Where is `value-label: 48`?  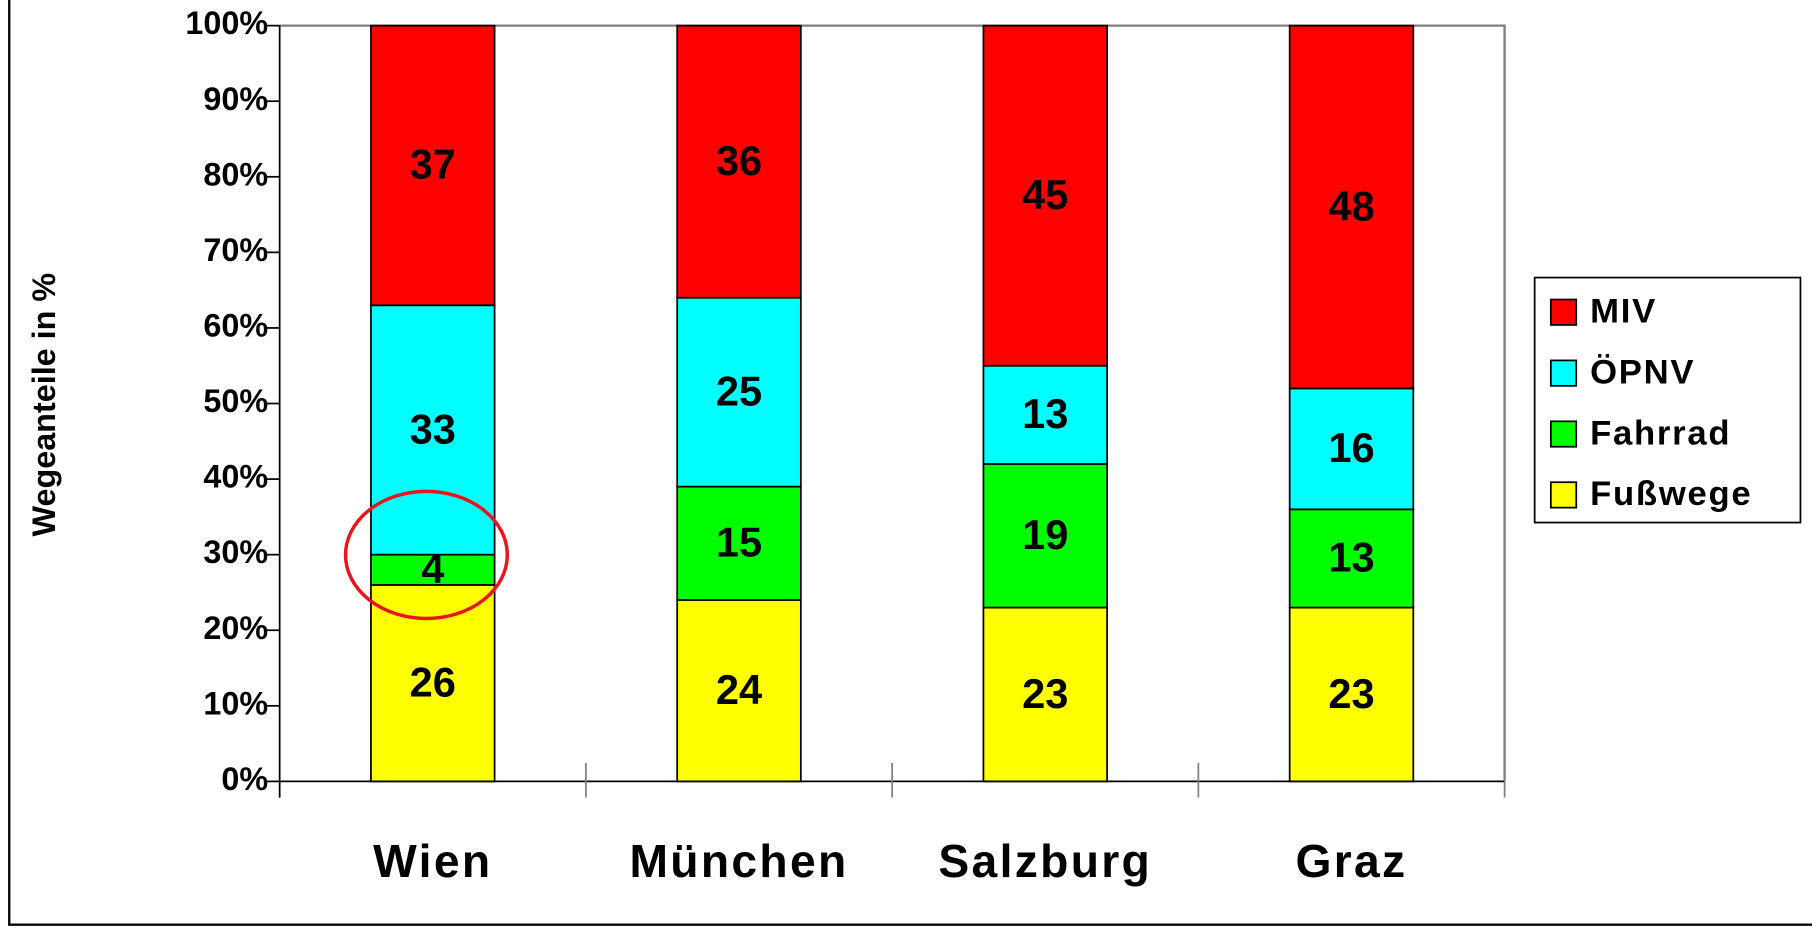
value-label: 48 is located at coordinates (1351, 205).